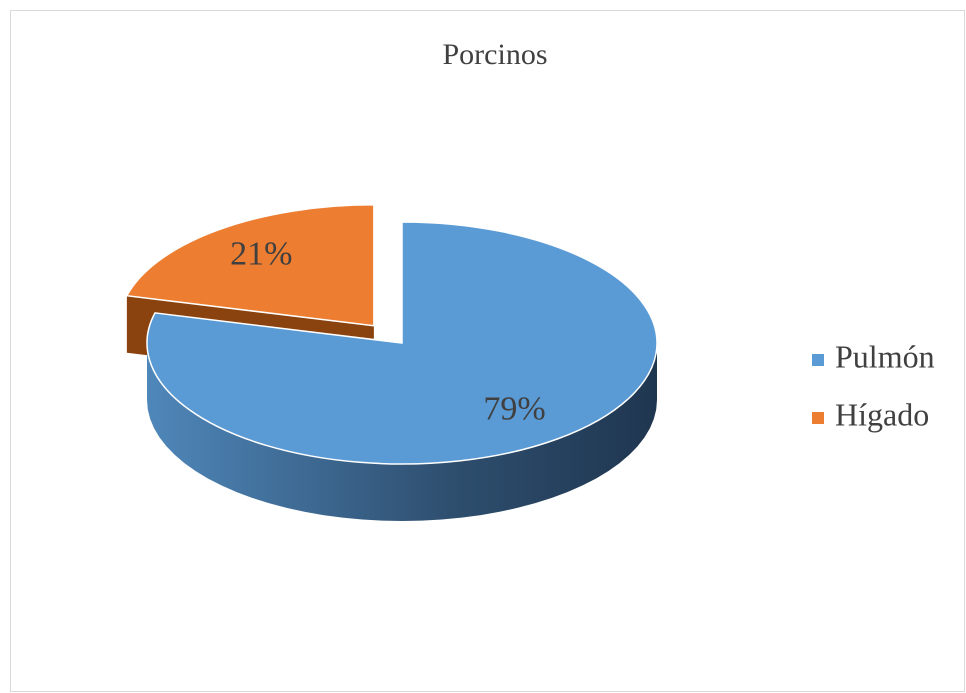  Describe the element at coordinates (885, 356) in the screenshot. I see `legend-label: Pulmón` at that location.